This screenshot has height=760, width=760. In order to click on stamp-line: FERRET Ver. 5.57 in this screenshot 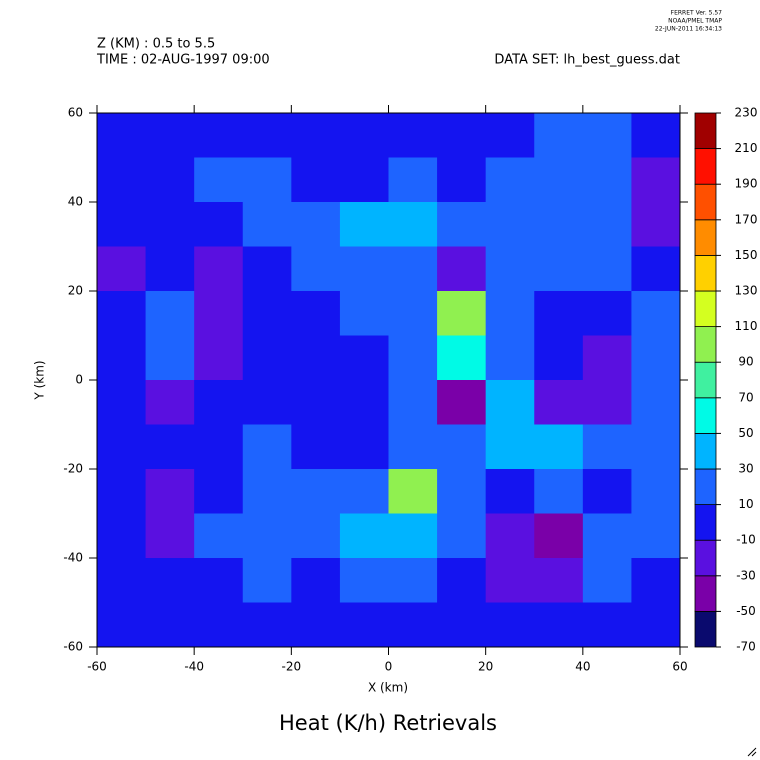, I will do `click(697, 13)`.